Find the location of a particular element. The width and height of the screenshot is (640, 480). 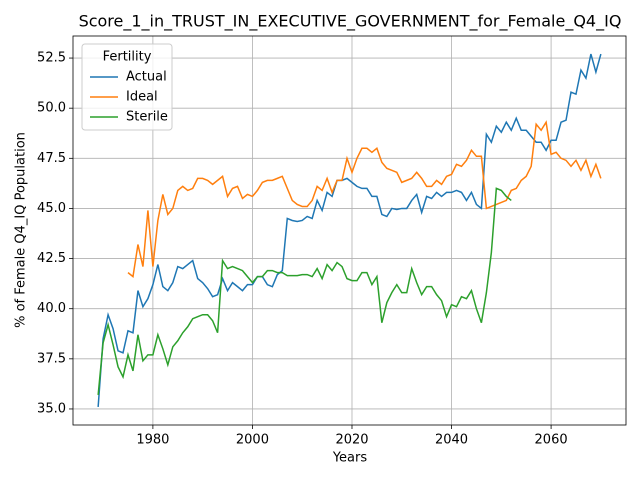

y-tick-label: 42.5 is located at coordinates (51, 258).